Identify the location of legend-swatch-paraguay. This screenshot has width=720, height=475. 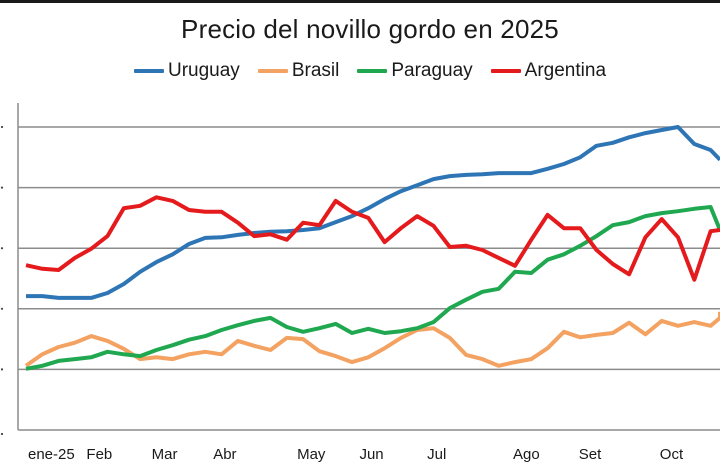
(372, 71).